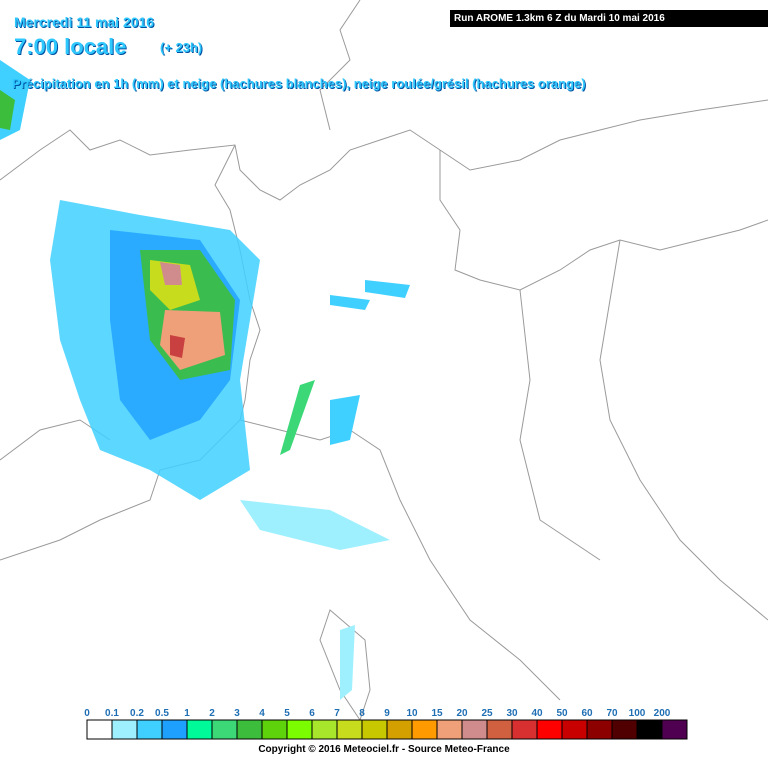  I want to click on legend-label: 9, so click(387, 713).